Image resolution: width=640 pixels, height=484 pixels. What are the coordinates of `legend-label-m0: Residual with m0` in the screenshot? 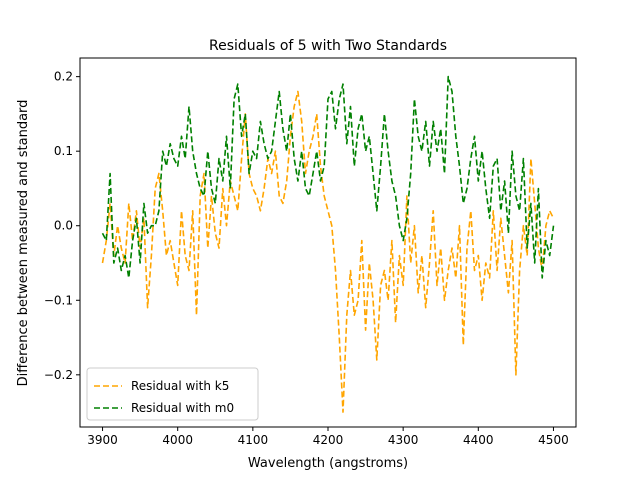 It's located at (182, 408).